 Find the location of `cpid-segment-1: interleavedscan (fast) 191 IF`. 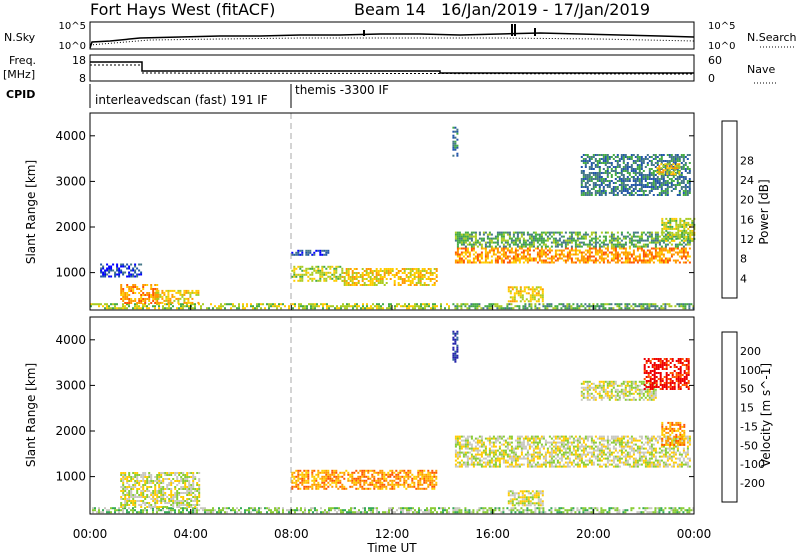

cpid-segment-1: interleavedscan (fast) 191 IF is located at coordinates (181, 100).